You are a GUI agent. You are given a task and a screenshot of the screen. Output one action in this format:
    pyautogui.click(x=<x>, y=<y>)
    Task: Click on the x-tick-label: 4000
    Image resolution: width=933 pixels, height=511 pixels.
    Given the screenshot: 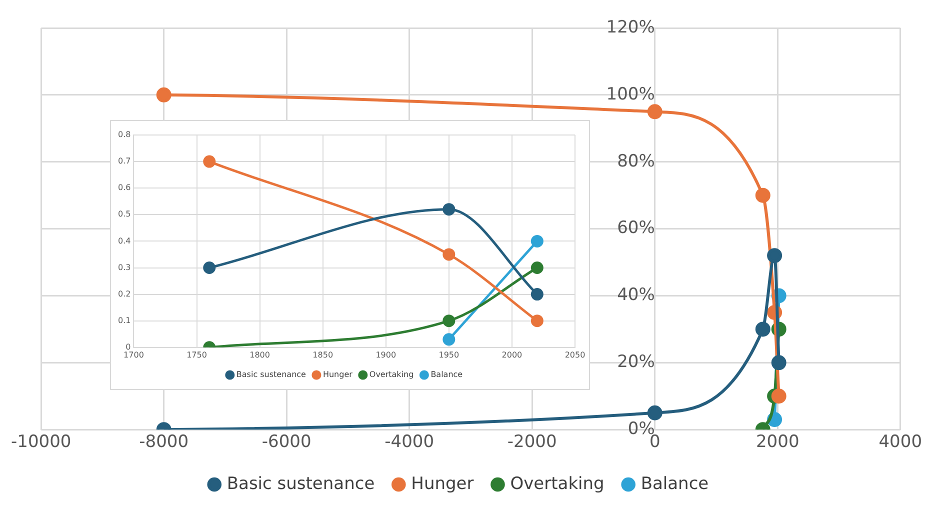 What is the action you would take?
    pyautogui.click(x=900, y=442)
    